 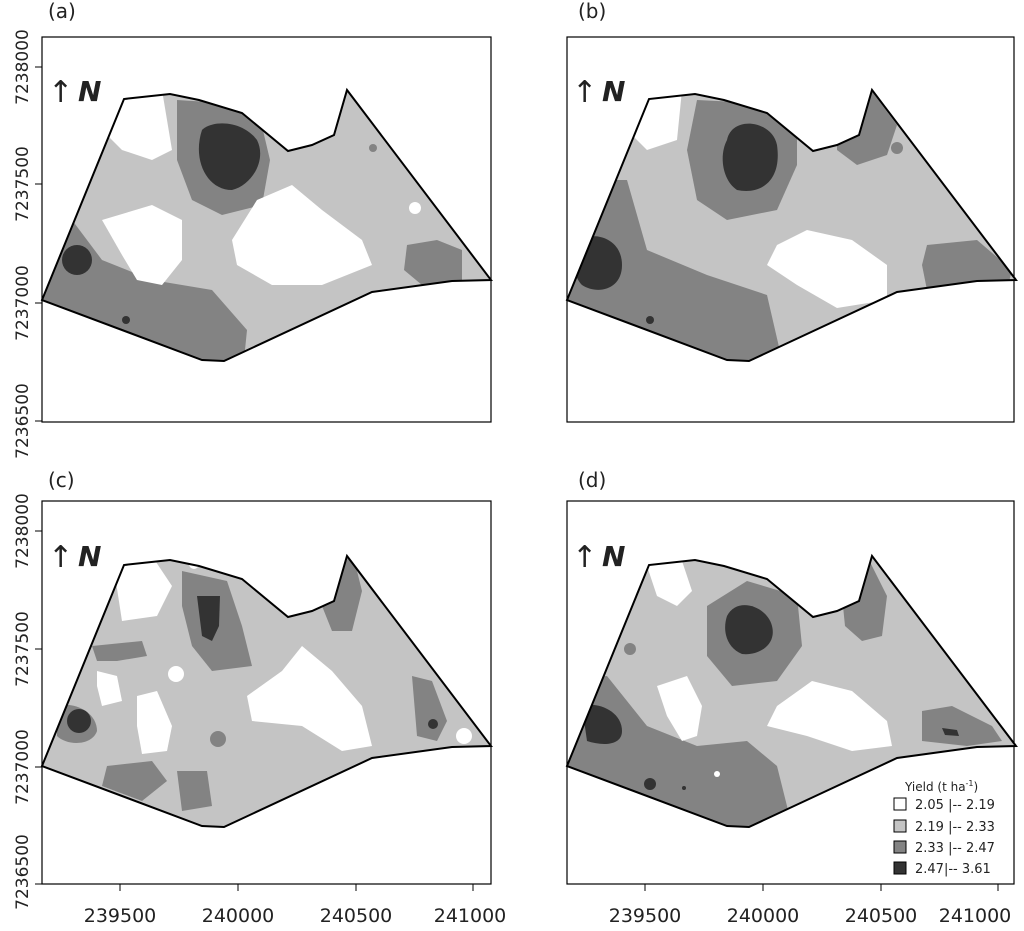 What do you see at coordinates (592, 11) in the screenshot?
I see `panel-label-b: (b)` at bounding box center [592, 11].